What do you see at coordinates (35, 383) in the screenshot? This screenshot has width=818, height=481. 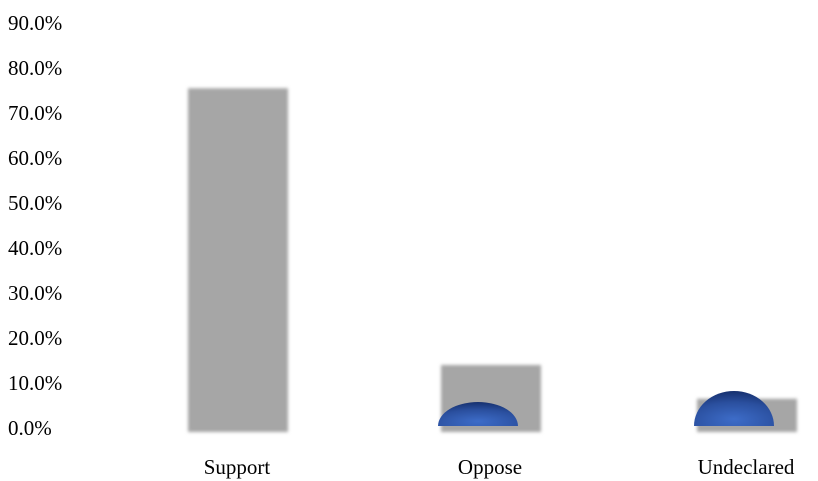 I see `y-tick-label: 10.0%` at bounding box center [35, 383].